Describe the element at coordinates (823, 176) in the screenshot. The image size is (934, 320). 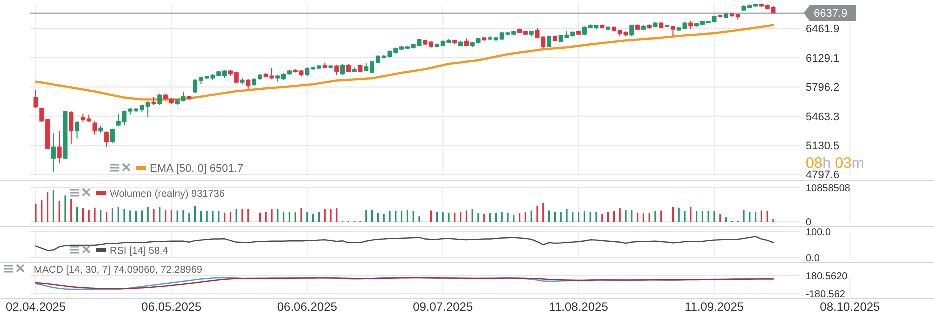
I see `y-tick-label: 4797.6` at that location.